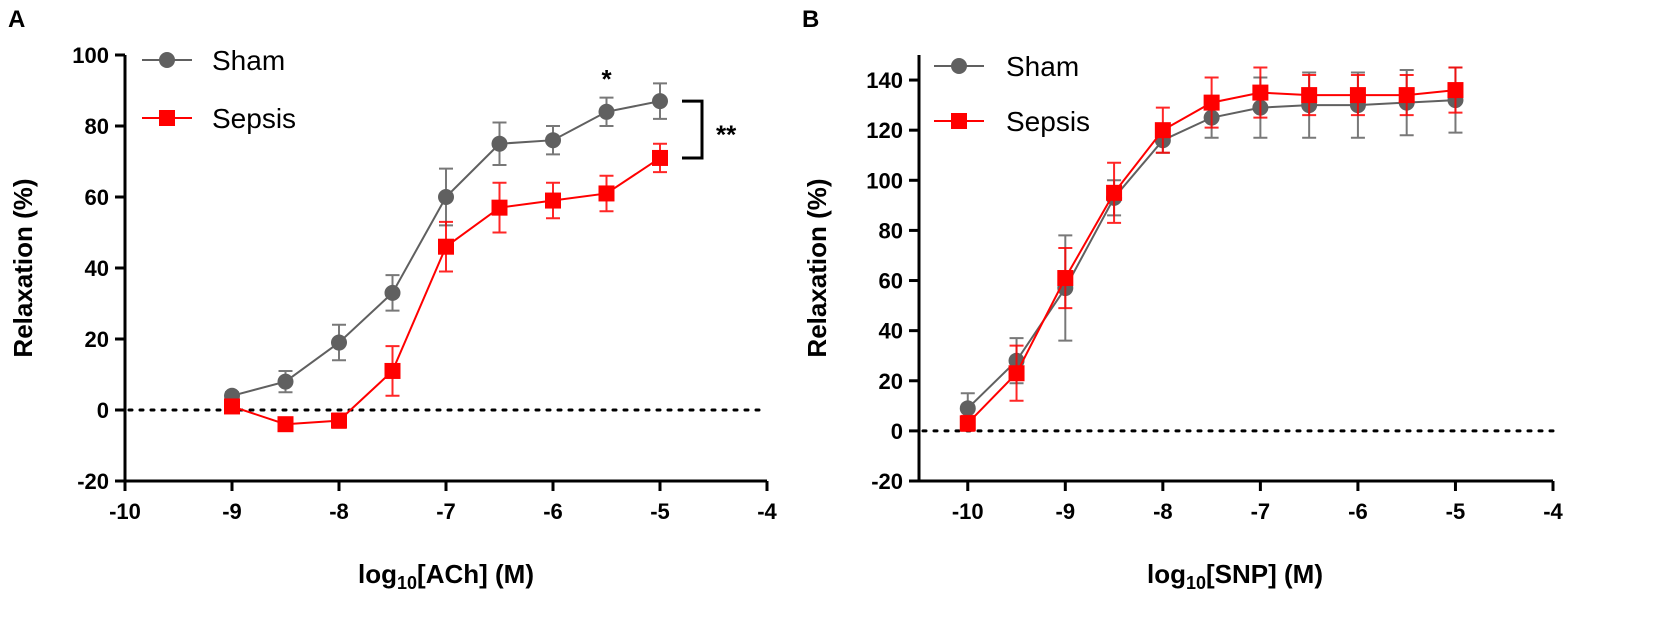 Image resolution: width=1674 pixels, height=637 pixels. Describe the element at coordinates (726, 135) in the screenshot. I see `annotation-double-star: **` at that location.